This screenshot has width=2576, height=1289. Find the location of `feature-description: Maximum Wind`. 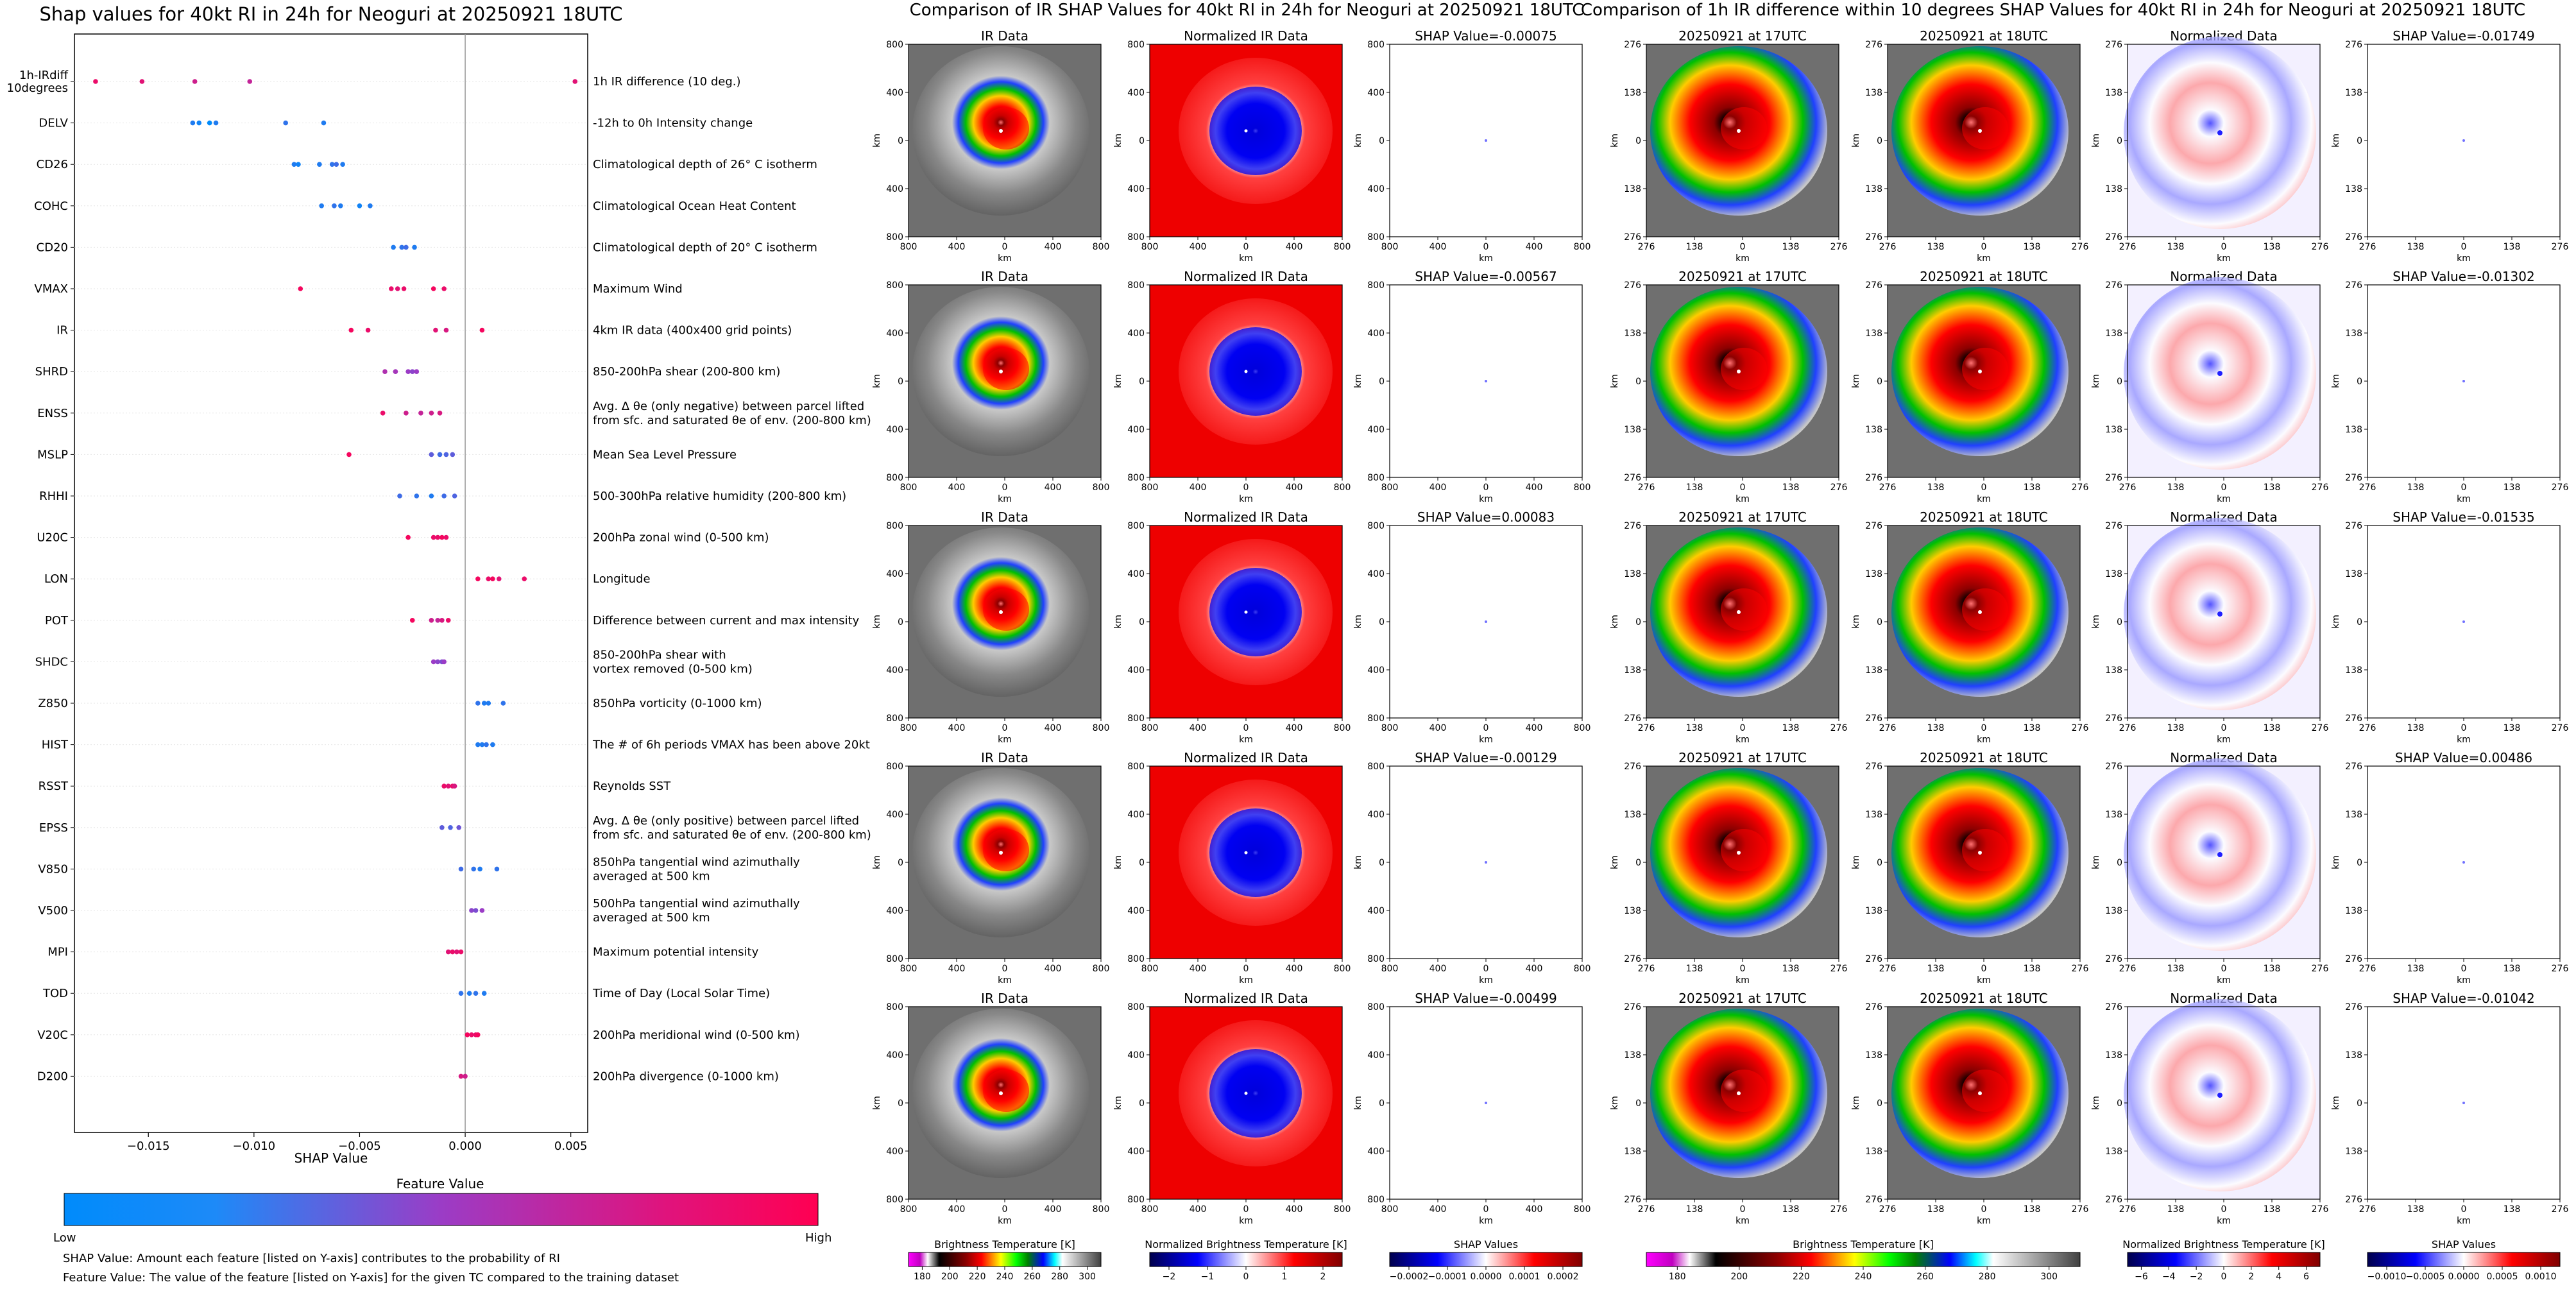

feature-description: Maximum Wind is located at coordinates (638, 289).